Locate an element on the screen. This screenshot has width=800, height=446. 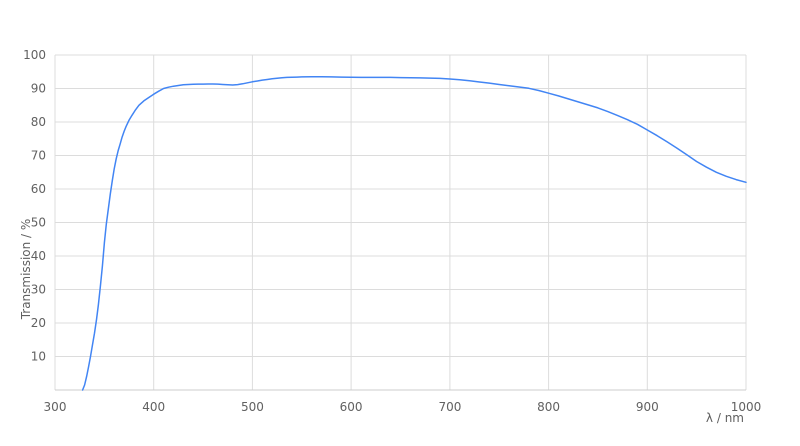
x-tick-label: 300 is located at coordinates (55, 407).